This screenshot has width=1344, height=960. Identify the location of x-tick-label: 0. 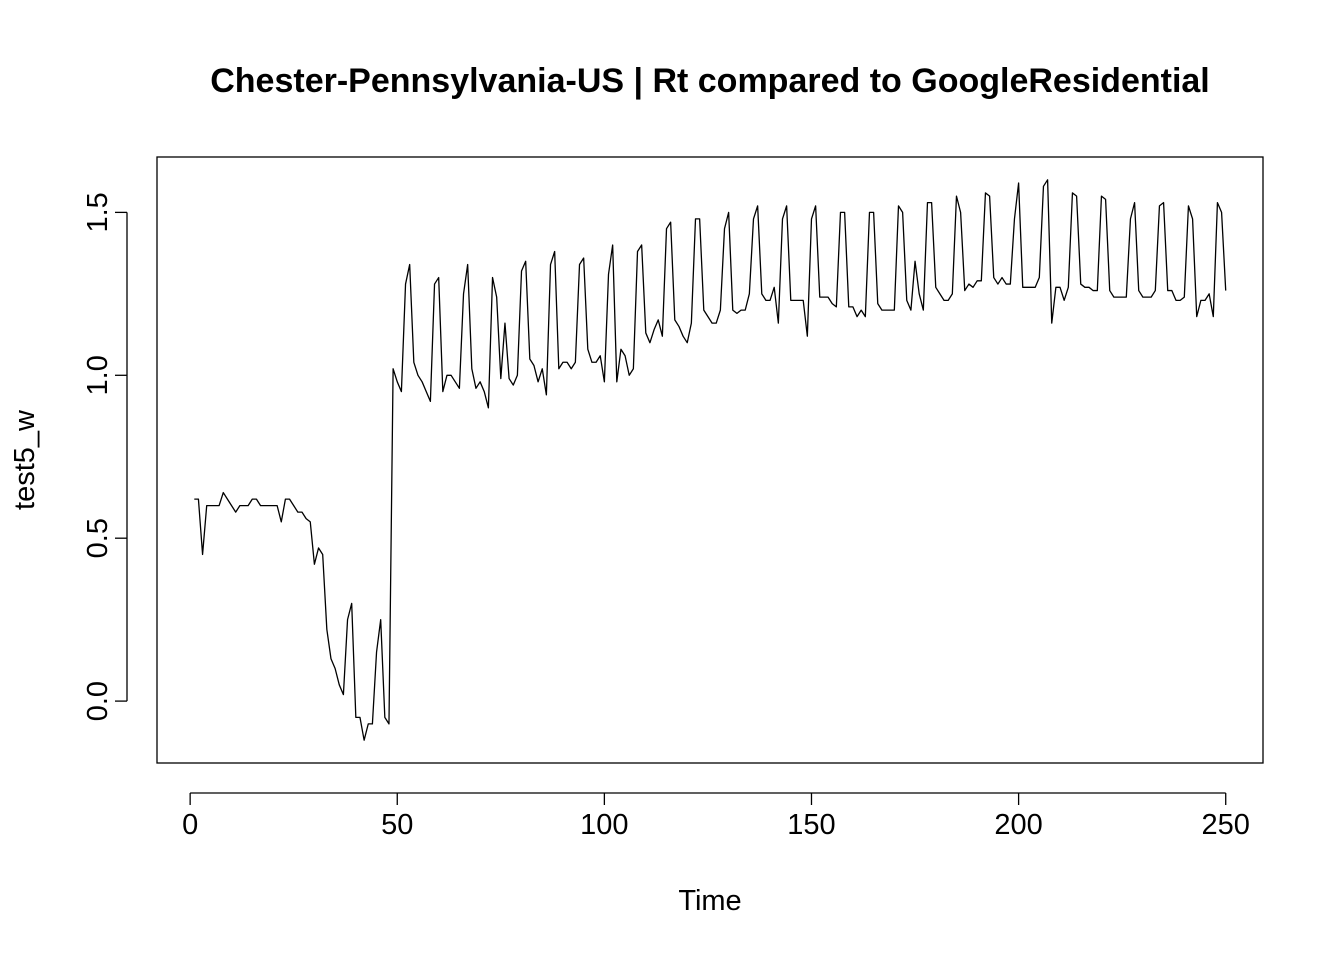
(190, 825).